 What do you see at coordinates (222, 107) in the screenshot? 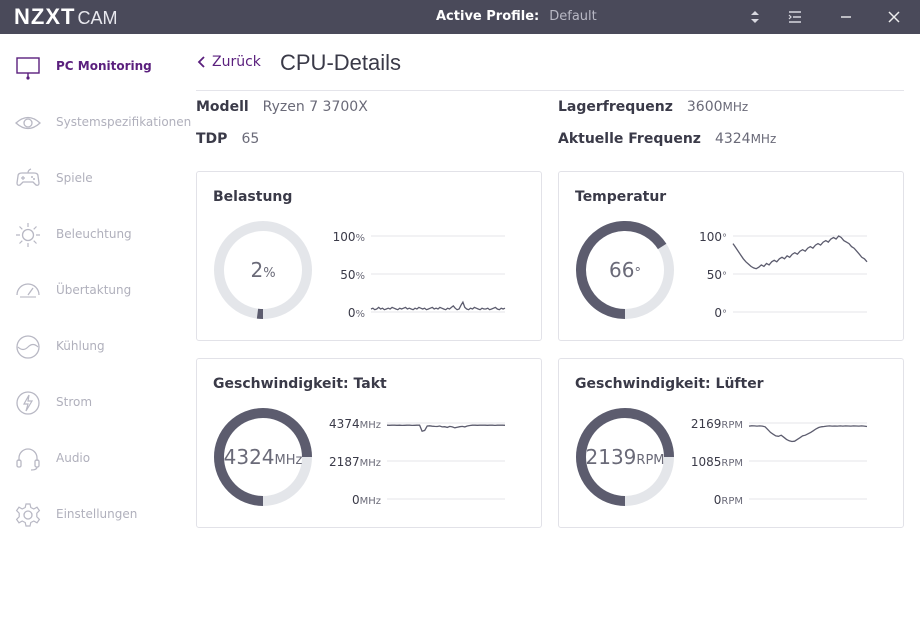
I see `spec-label: Modell` at bounding box center [222, 107].